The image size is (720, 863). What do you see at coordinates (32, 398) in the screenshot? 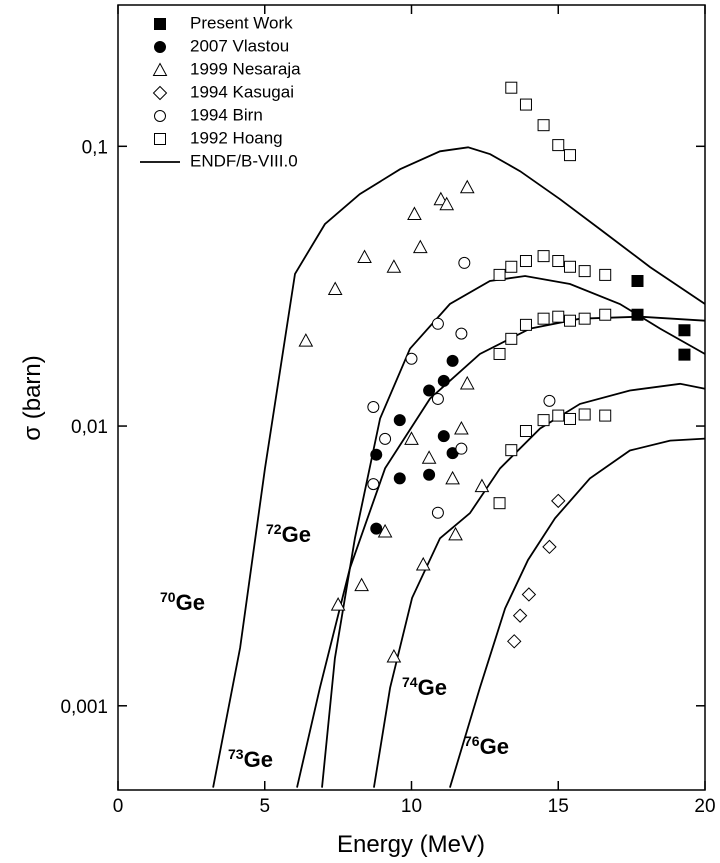
I see `y-axis-label: σ (barn)` at bounding box center [32, 398].